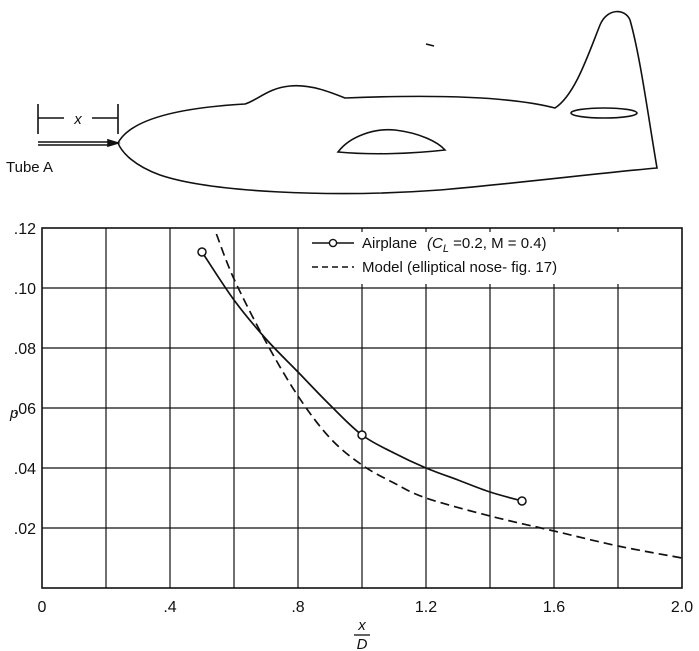  I want to click on y-tick-label: .12, so click(25, 229).